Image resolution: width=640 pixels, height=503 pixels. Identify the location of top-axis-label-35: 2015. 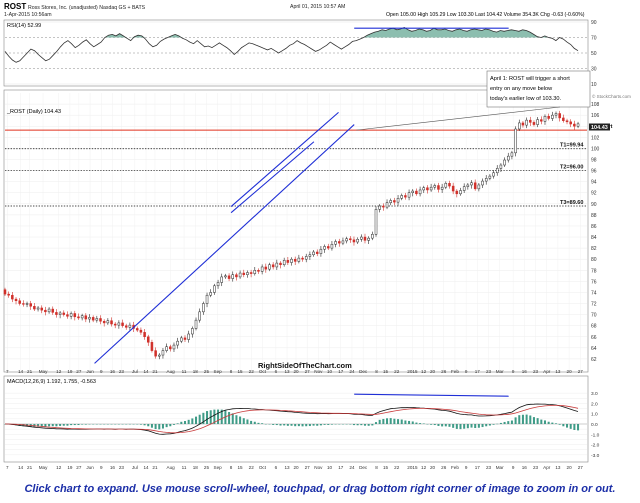
(412, 371).